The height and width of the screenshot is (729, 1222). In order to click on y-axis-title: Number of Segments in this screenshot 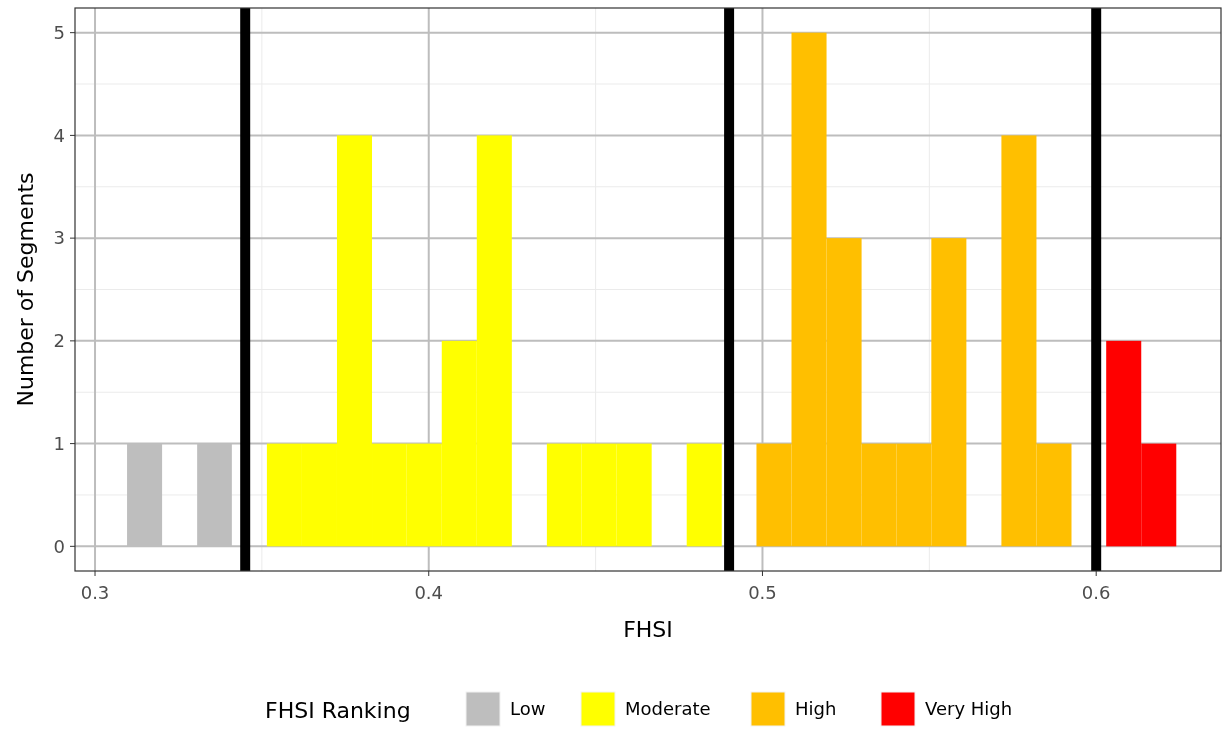, I will do `click(25, 289)`.